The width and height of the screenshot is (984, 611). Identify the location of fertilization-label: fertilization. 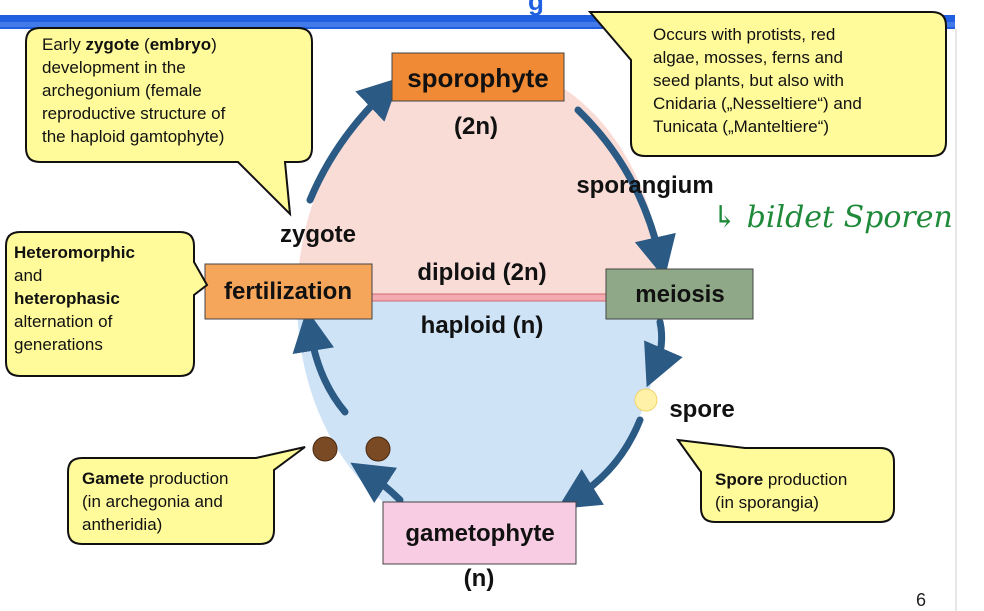
(288, 291).